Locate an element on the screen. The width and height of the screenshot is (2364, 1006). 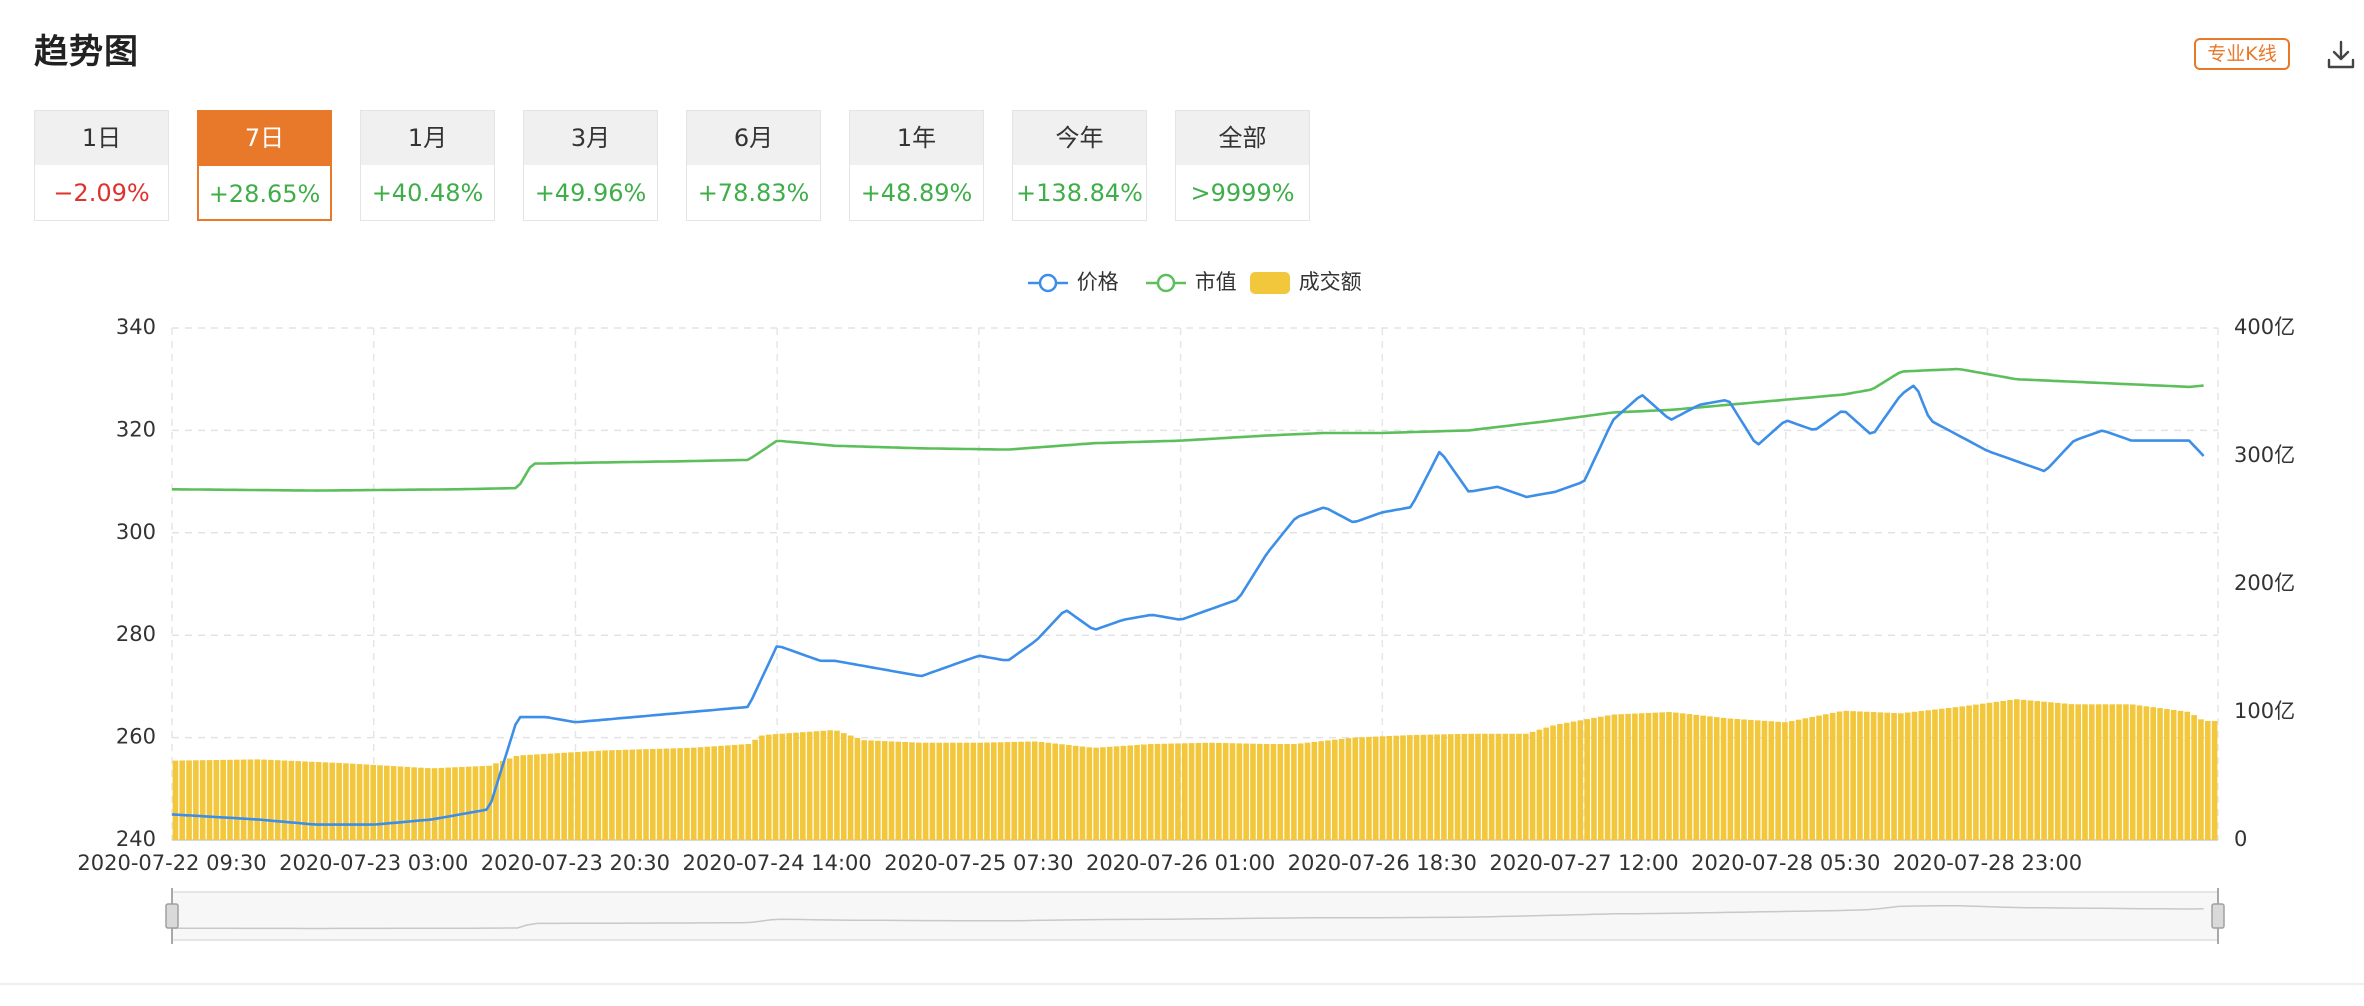
tab-1d: 1日 −2.09% is located at coordinates (101, 165).